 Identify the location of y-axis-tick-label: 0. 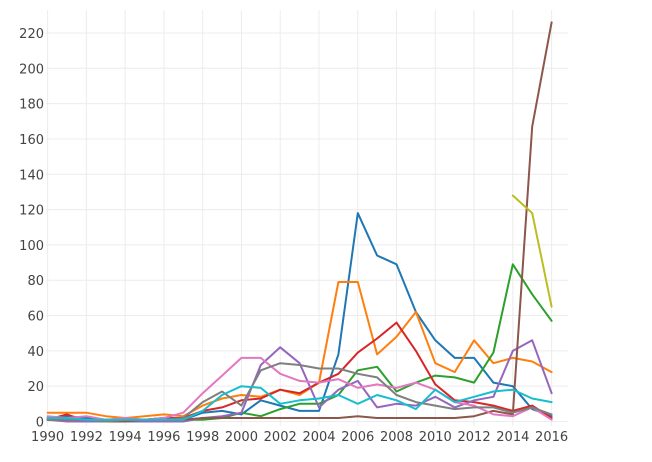
(40, 423).